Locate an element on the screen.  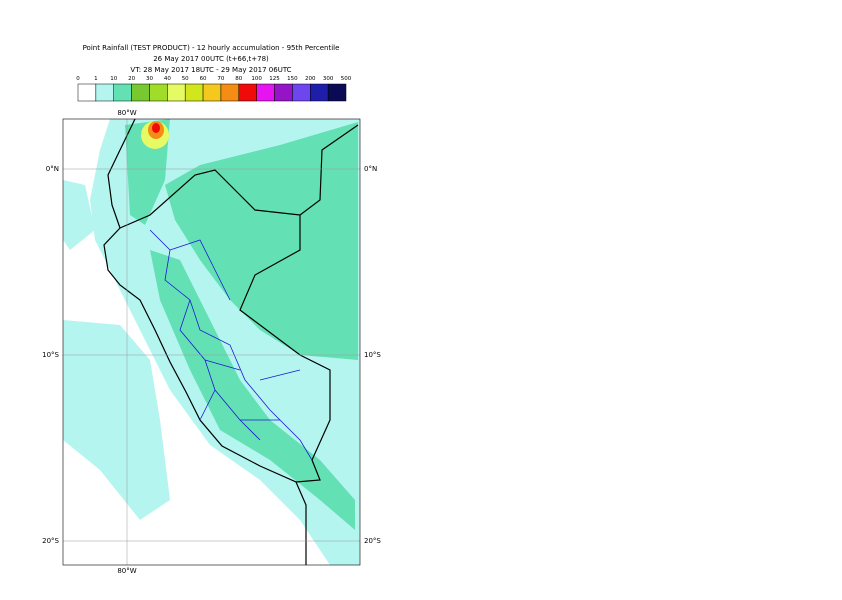
legend-label: 10 is located at coordinates (113, 79).